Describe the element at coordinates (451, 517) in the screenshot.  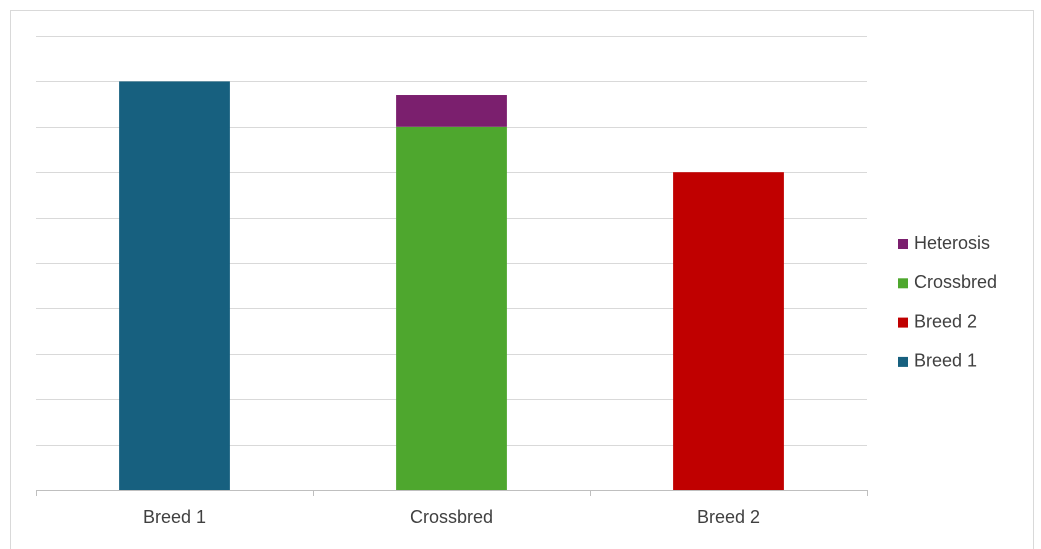
I see `x-tick-label: Crossbred` at that location.